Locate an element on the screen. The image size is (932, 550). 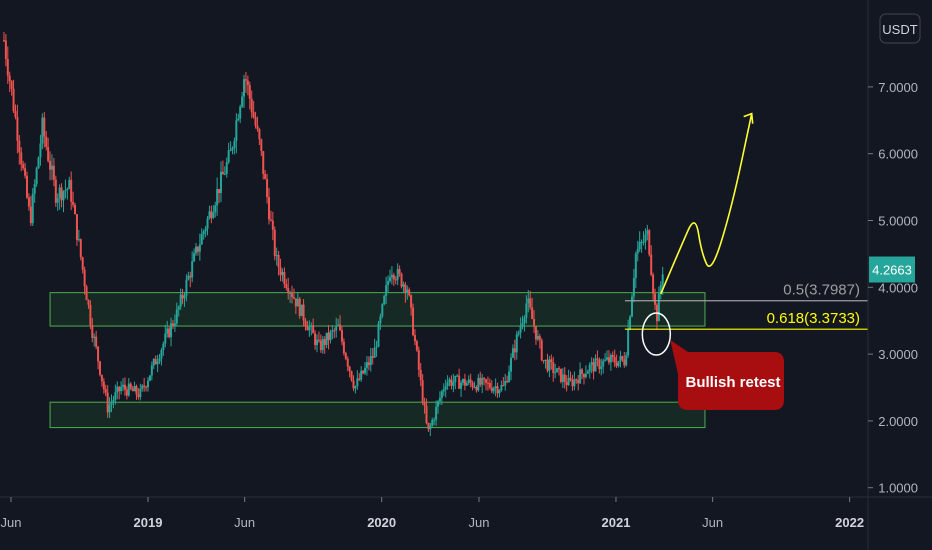
currency-button: USDT is located at coordinates (900, 28).